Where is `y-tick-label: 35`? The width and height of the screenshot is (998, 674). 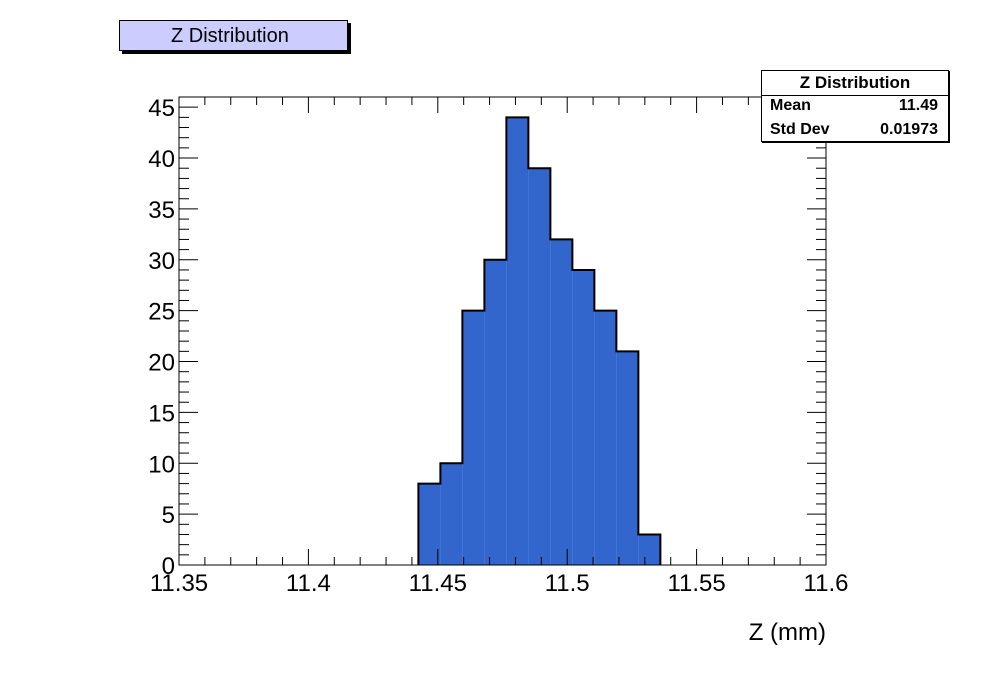
y-tick-label: 35 is located at coordinates (161, 210).